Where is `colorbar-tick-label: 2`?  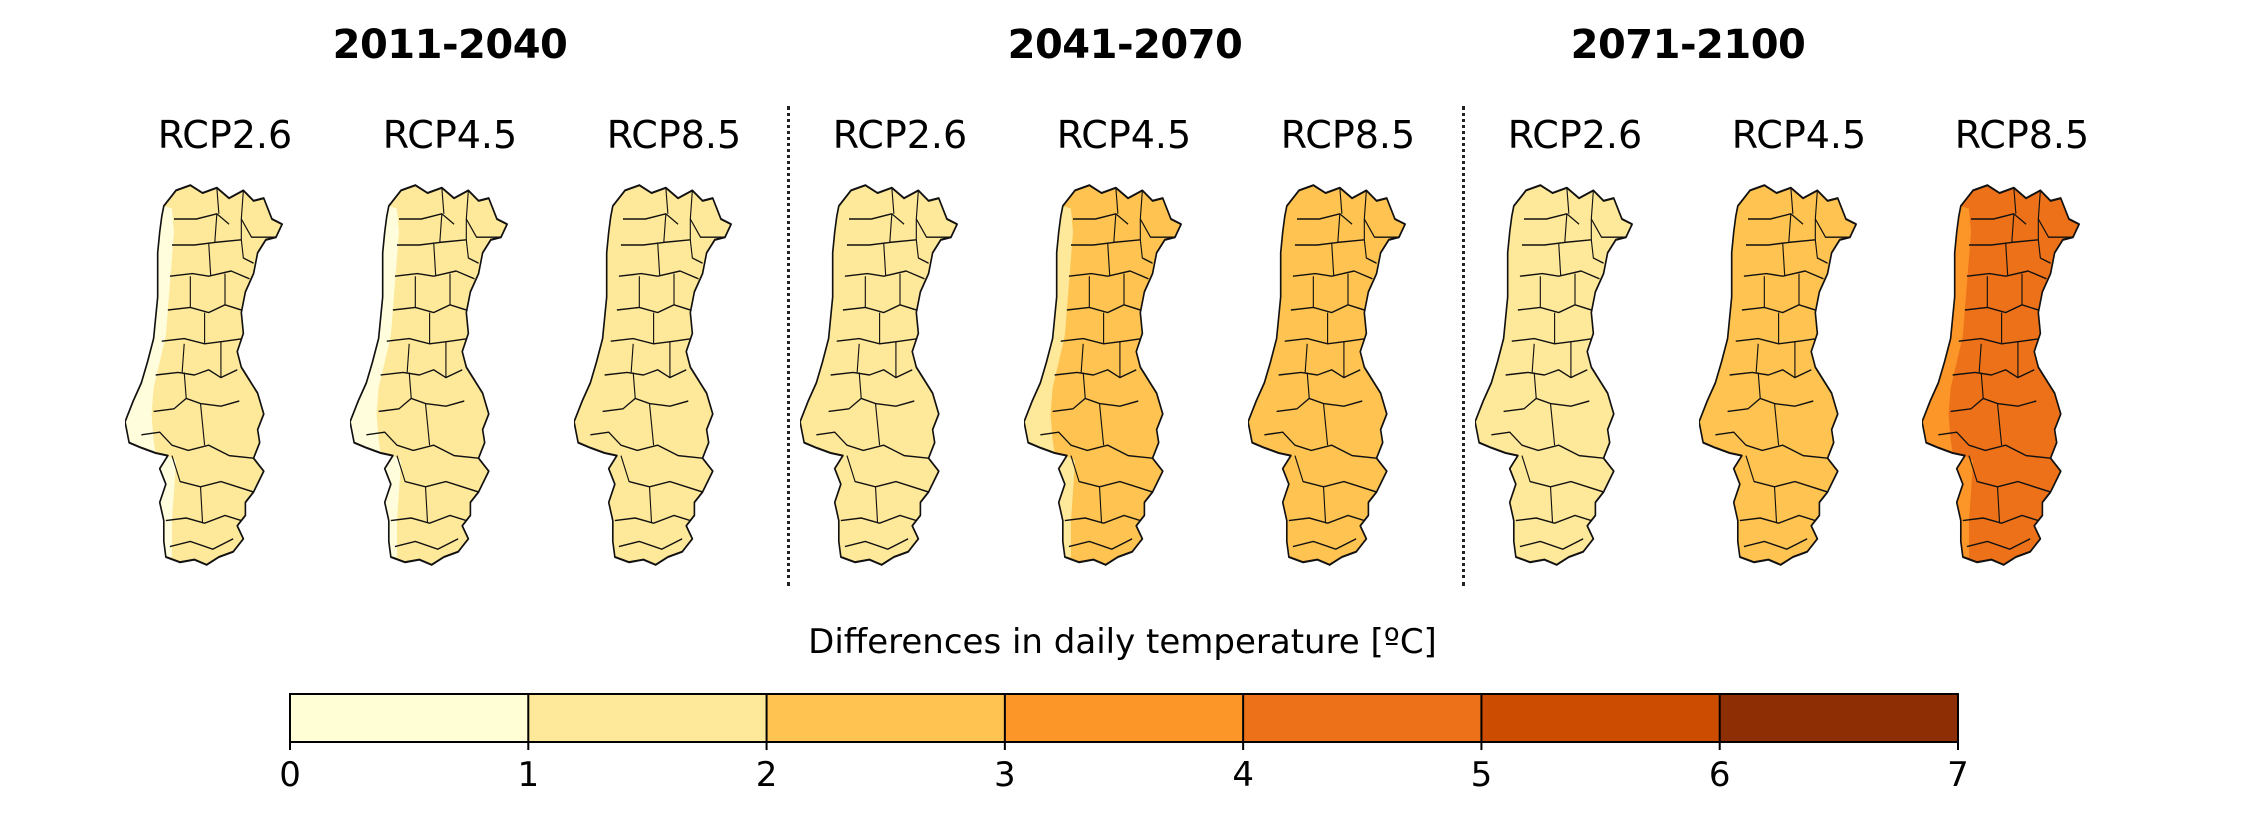
colorbar-tick-label: 2 is located at coordinates (767, 775).